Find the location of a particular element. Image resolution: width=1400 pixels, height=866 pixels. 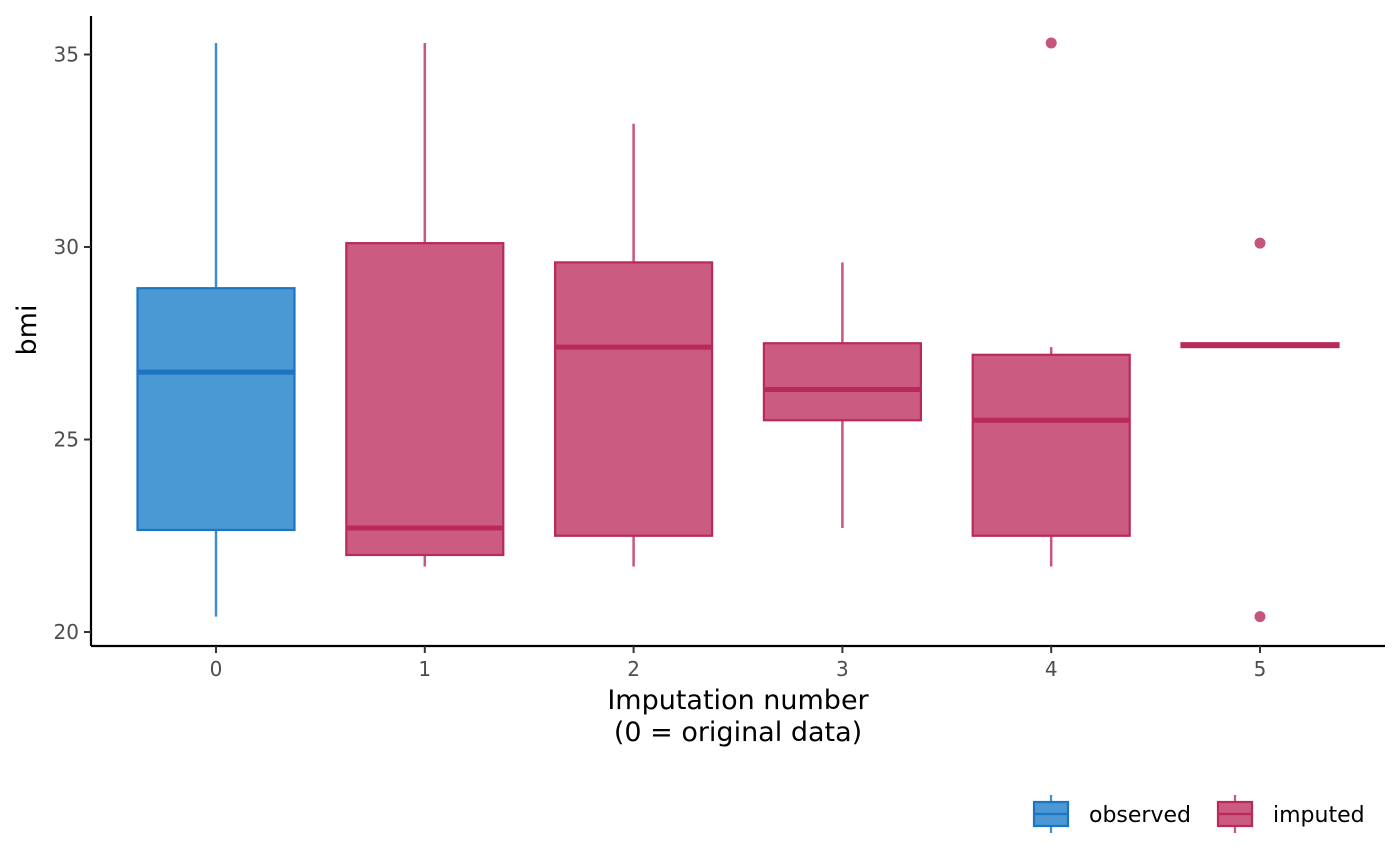

x-tick-label: 3 is located at coordinates (842, 669).